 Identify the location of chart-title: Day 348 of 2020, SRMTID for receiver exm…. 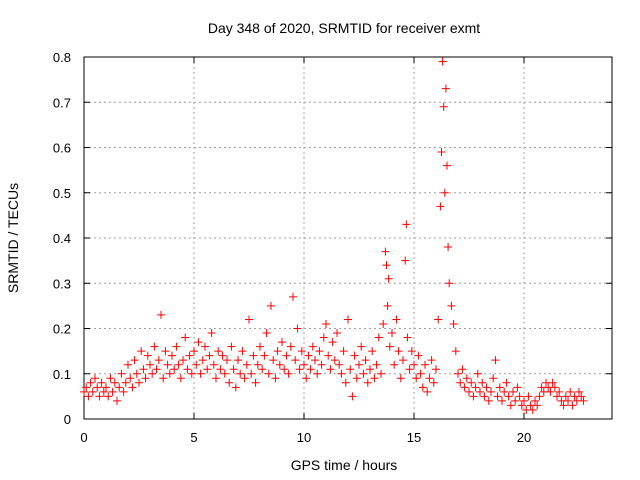
(344, 28).